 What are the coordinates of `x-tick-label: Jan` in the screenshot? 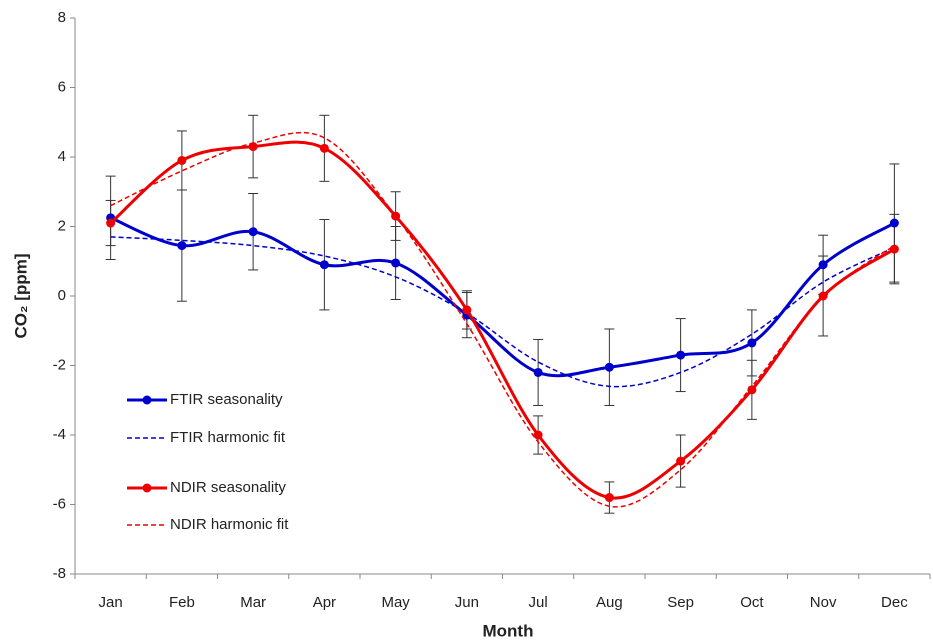 It's located at (111, 602).